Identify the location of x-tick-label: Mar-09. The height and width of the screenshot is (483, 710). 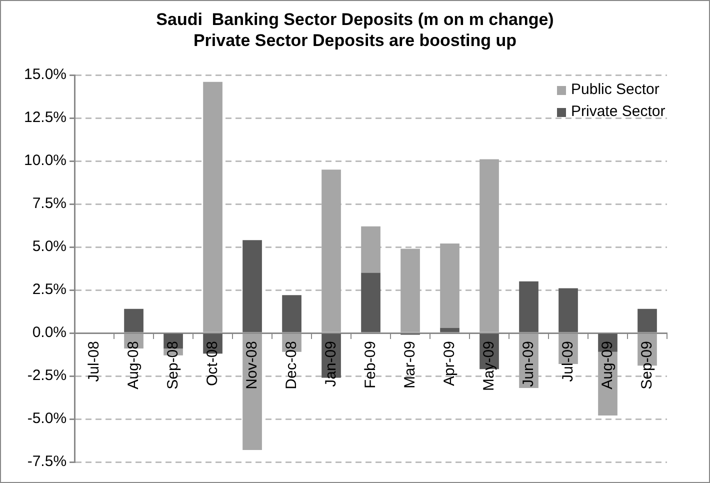
(409, 365).